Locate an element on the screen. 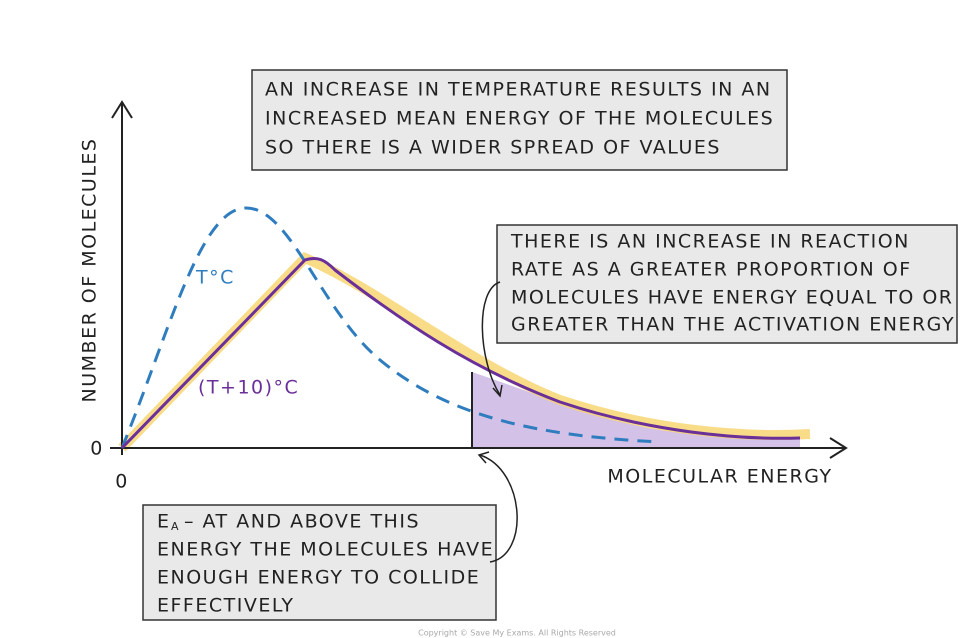 The image size is (974, 638). x-axis-label: MOLECULAR ENERGY is located at coordinates (719, 477).